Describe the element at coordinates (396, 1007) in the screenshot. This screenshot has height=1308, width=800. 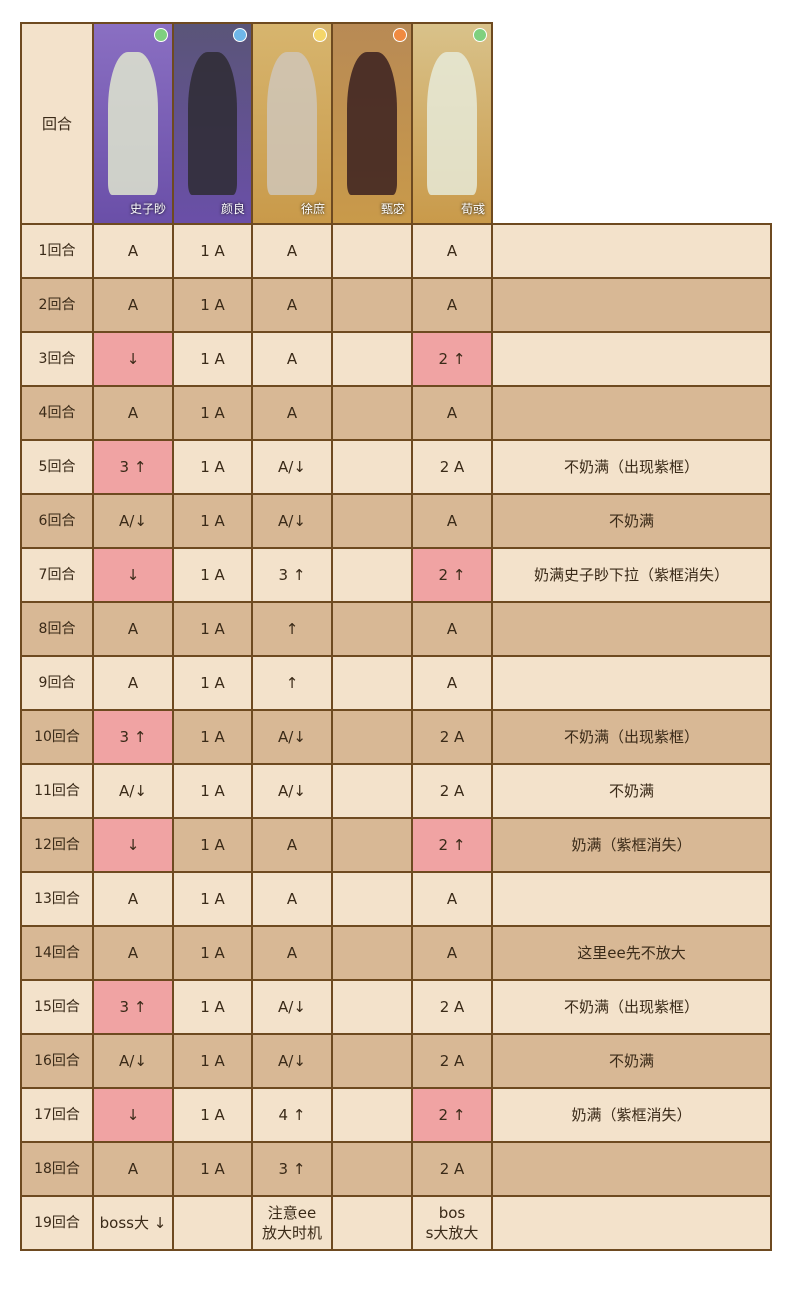
I see `table-row: 15回合 3 ↑ 1 A A/↓ 2 A 不奶满（出现紫框）` at that location.